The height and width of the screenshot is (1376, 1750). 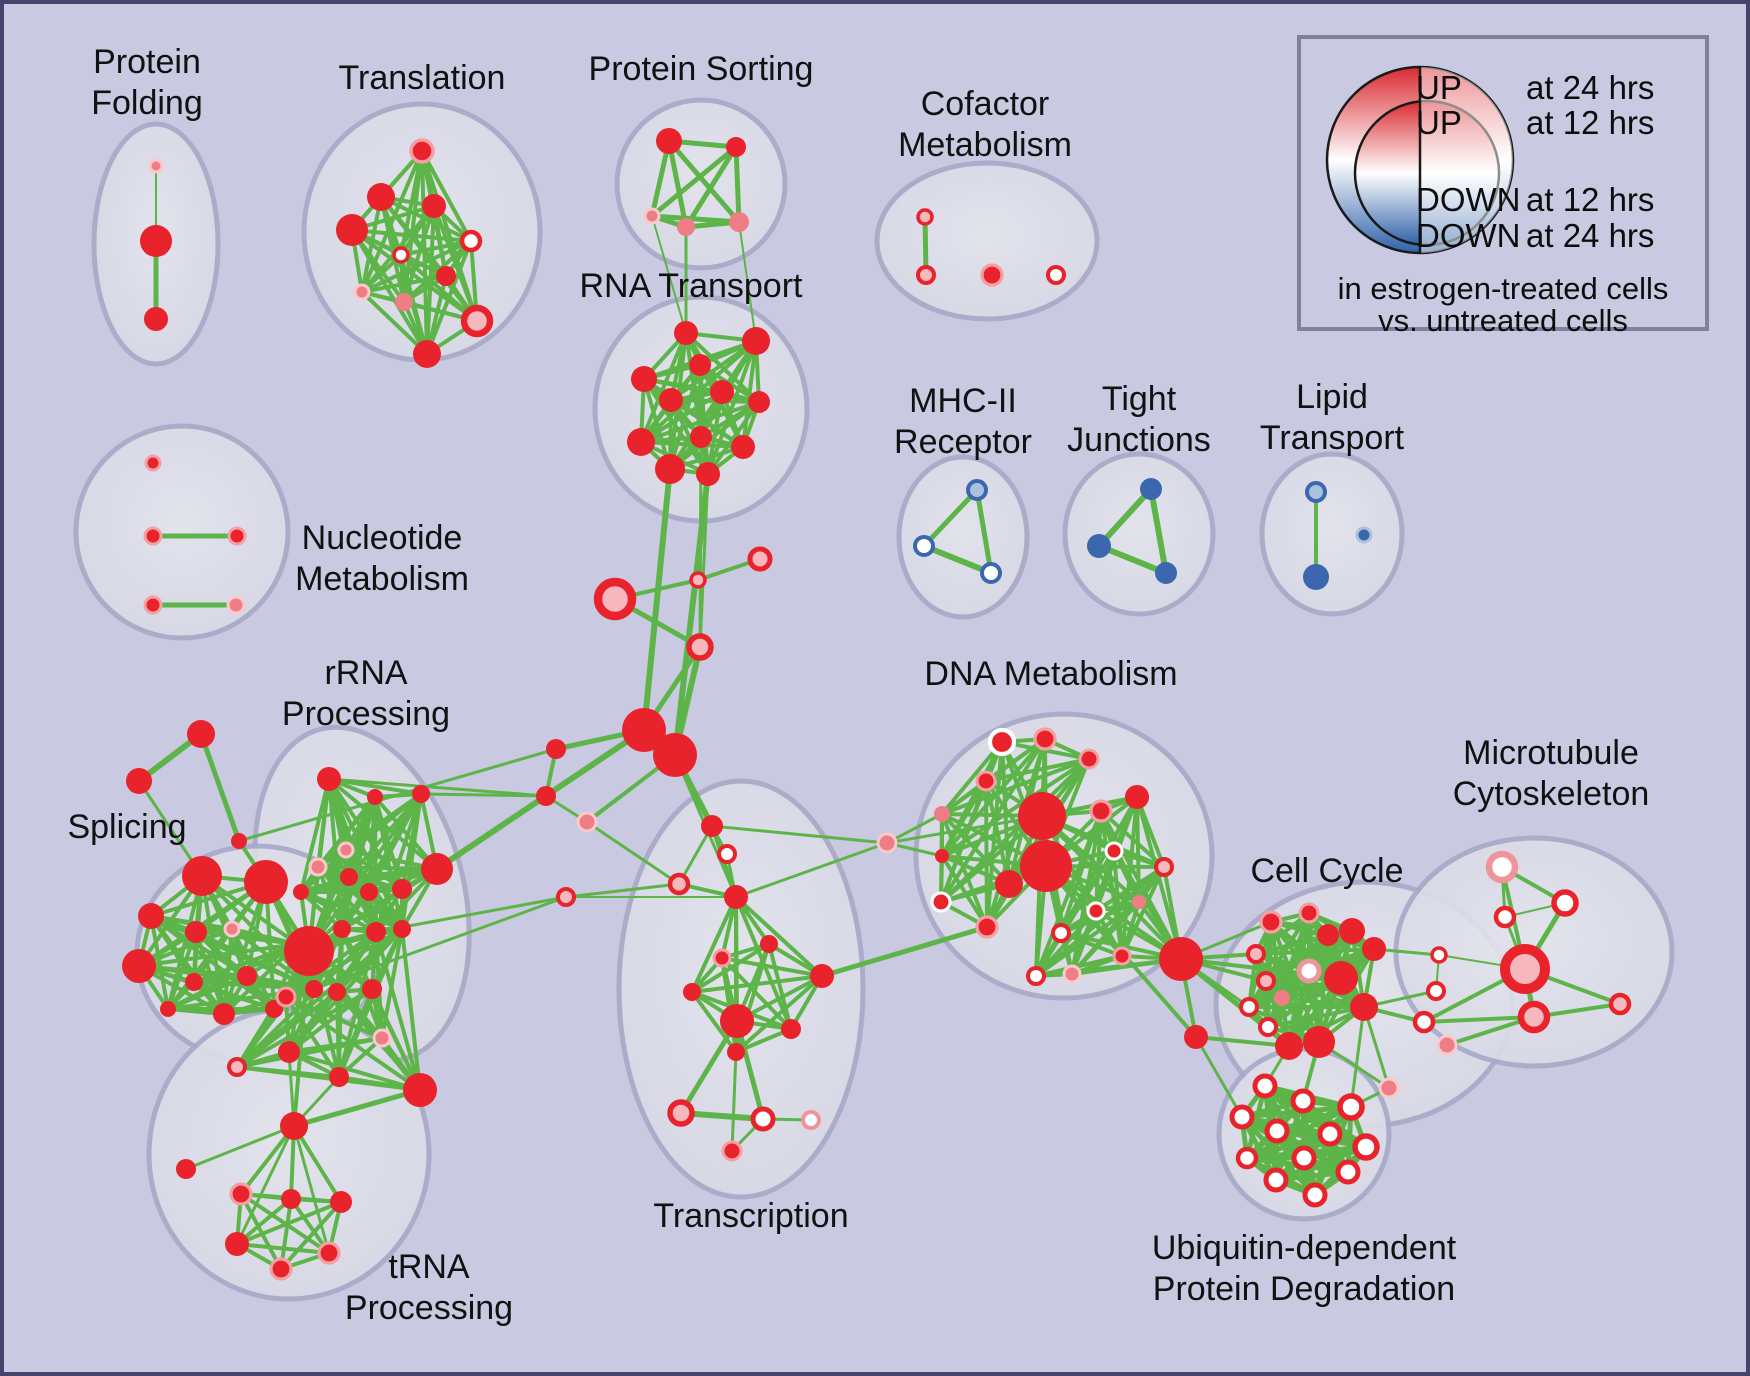 What do you see at coordinates (1502, 867) in the screenshot?
I see `network-node-mc1` at bounding box center [1502, 867].